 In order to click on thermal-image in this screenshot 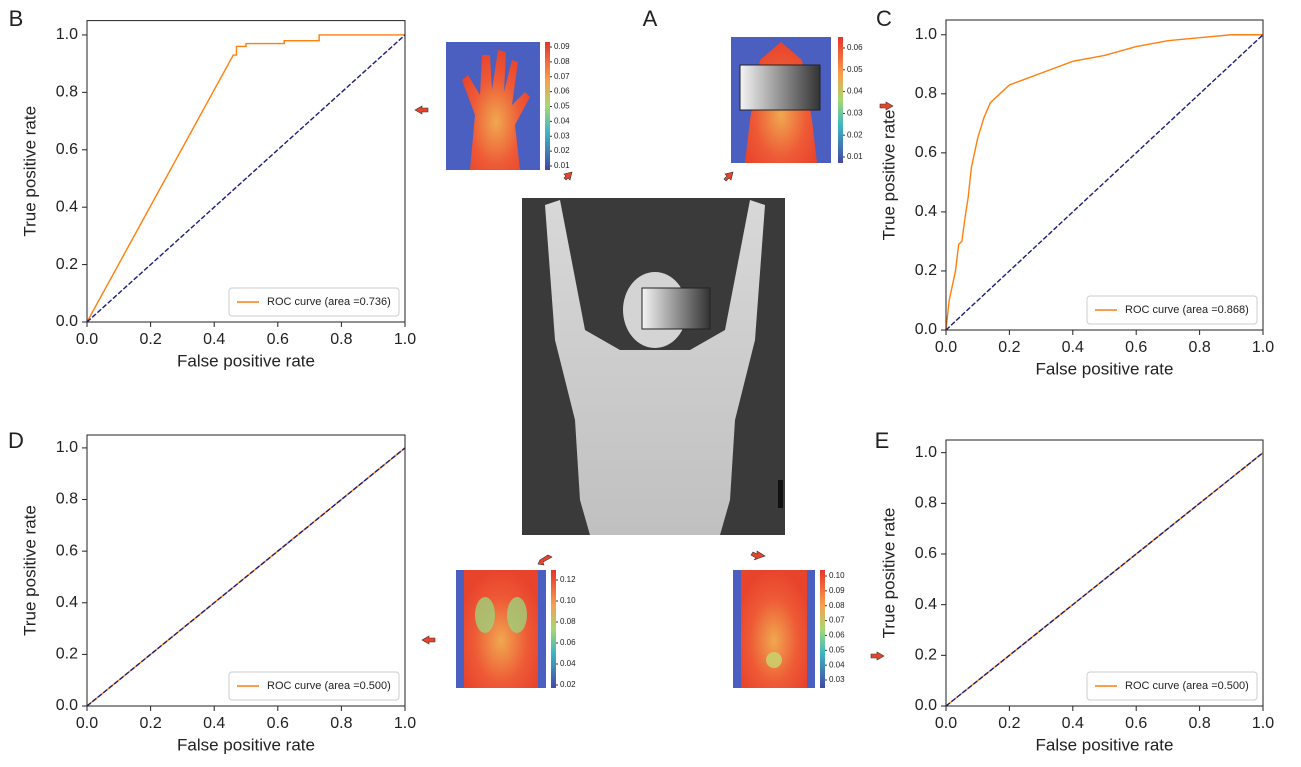, I will do `click(653, 366)`.